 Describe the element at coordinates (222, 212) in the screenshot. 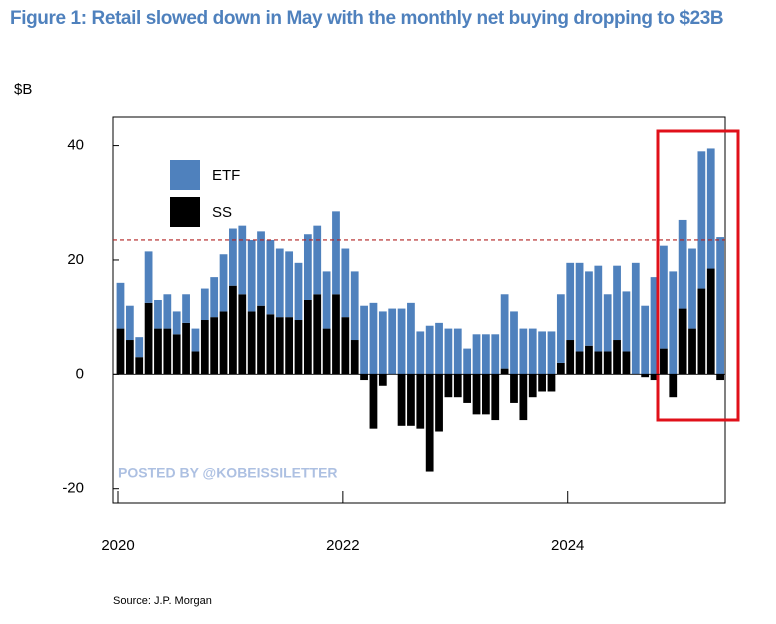

I see `legend-label: SS` at that location.